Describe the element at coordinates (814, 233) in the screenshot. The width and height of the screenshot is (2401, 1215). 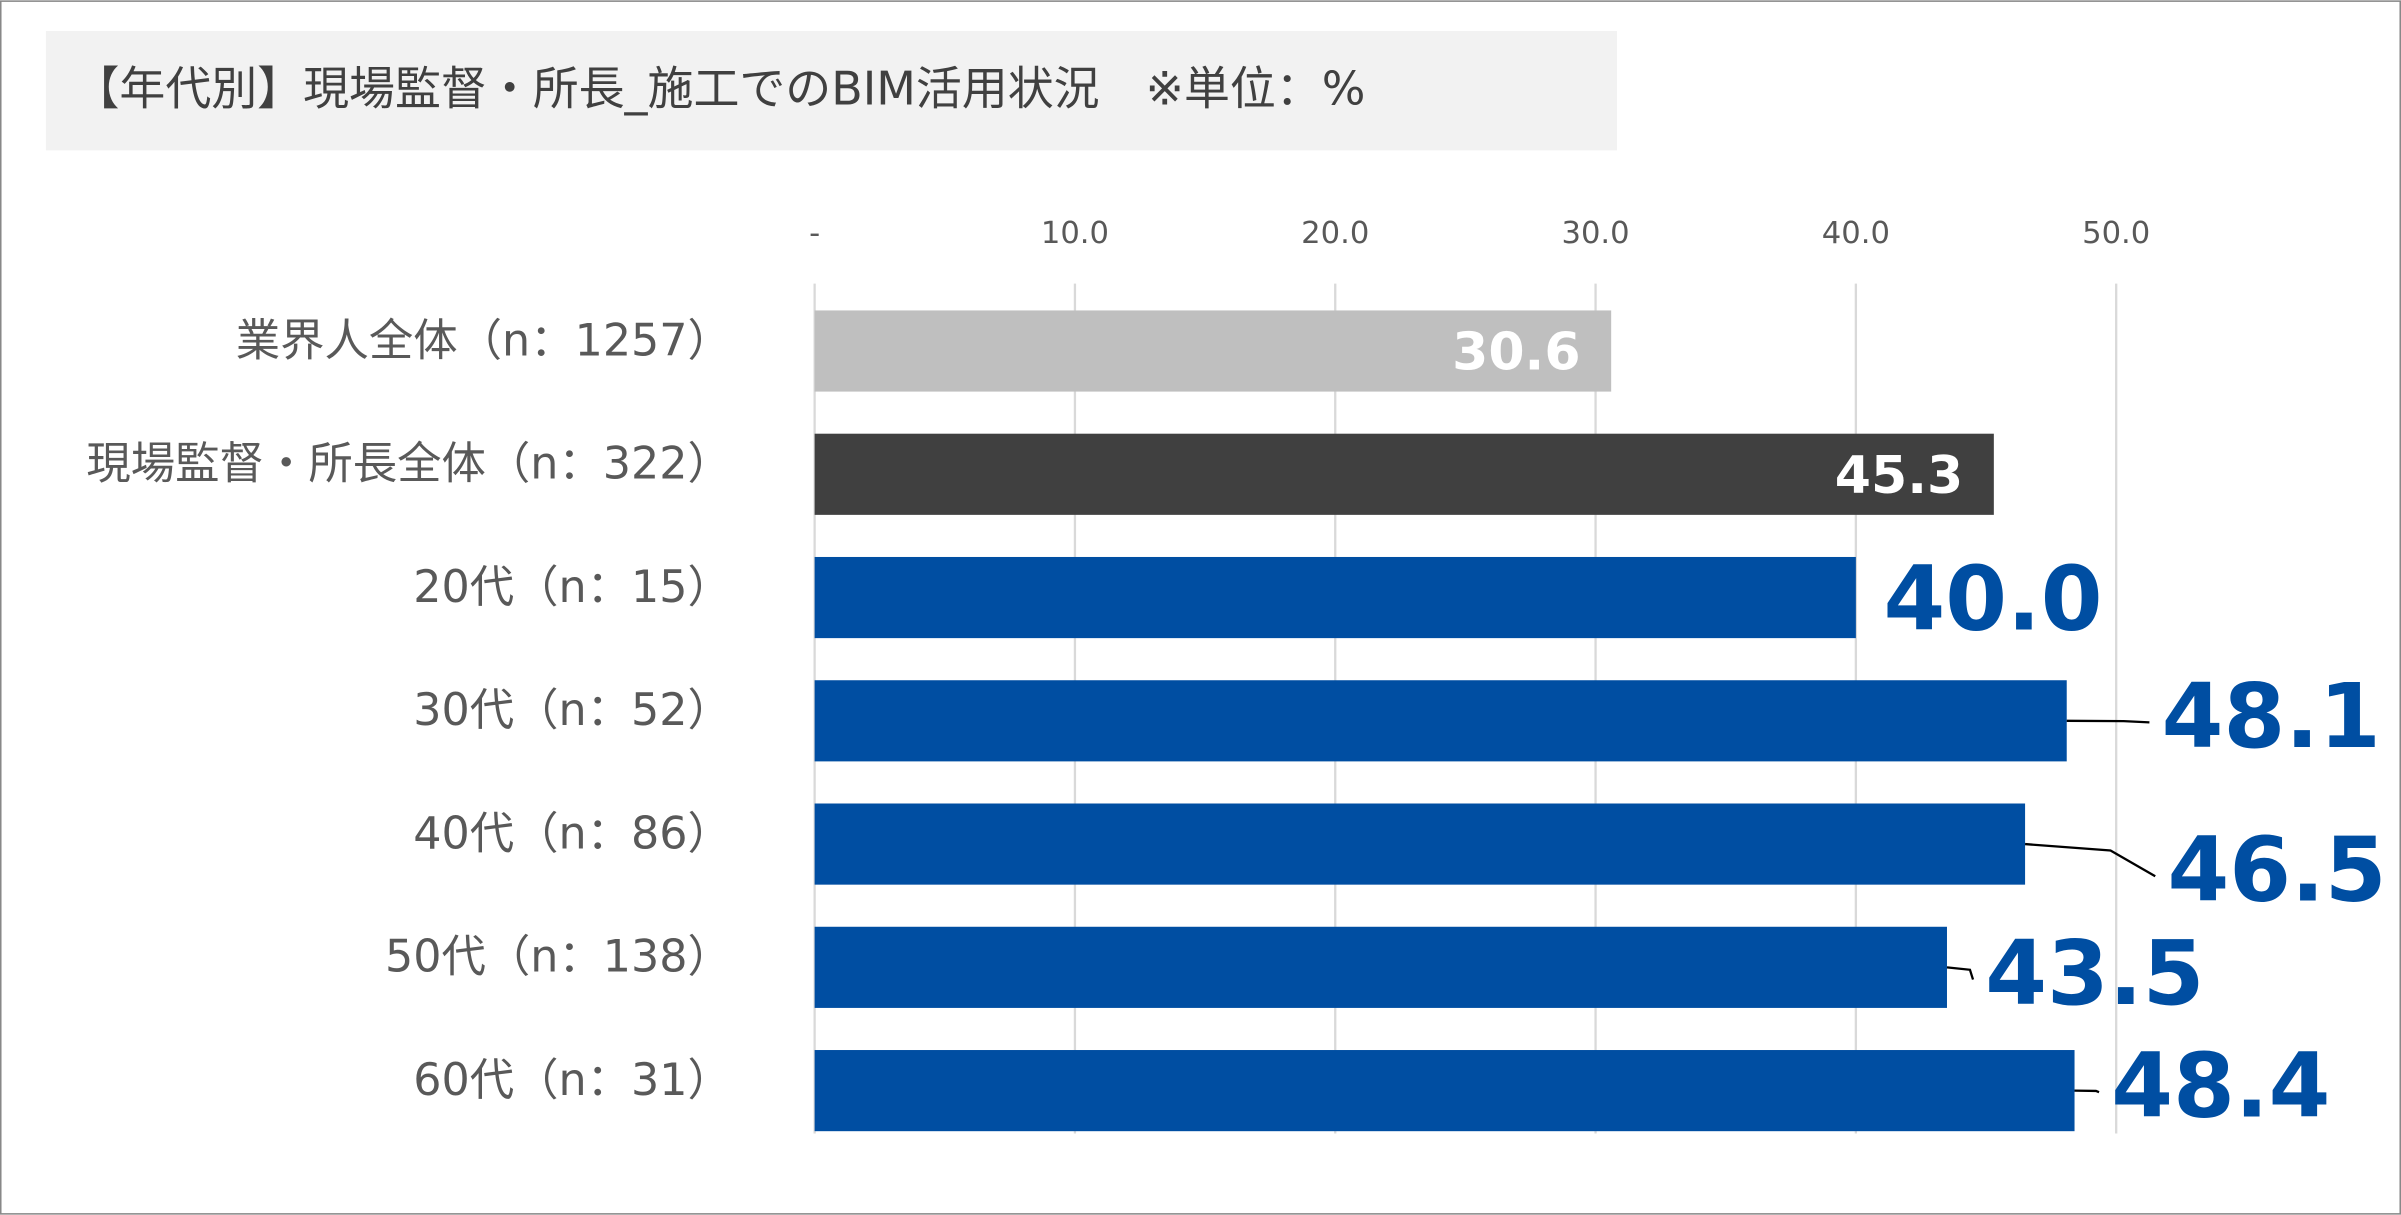
I see `x-tick-label: -` at that location.